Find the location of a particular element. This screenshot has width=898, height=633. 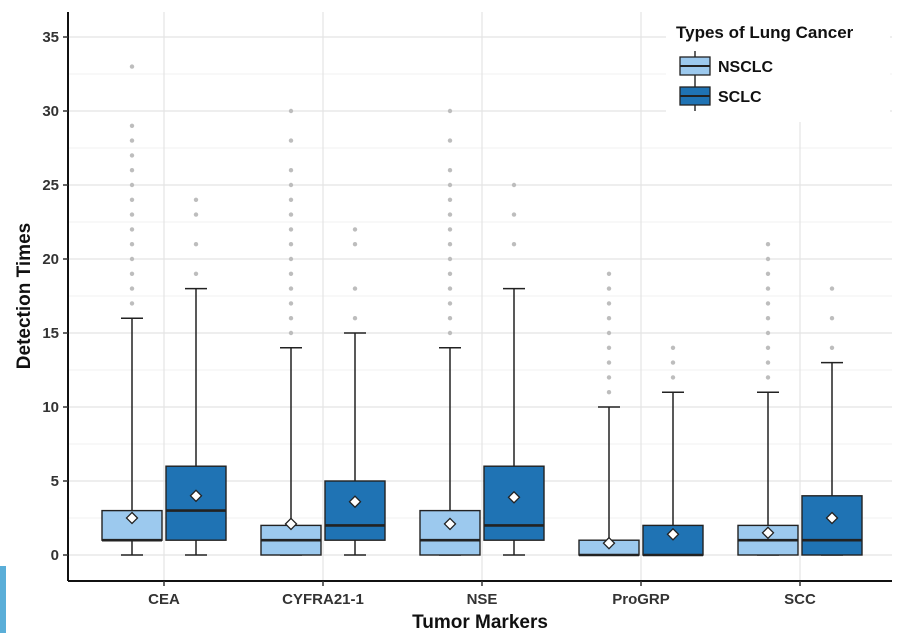

legend-item-nsclc: NSCLC is located at coordinates (726, 66).